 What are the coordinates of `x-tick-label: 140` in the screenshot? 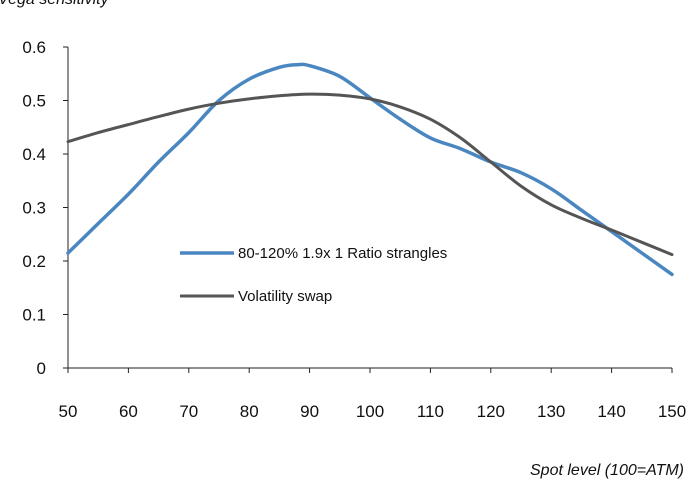 It's located at (611, 411).